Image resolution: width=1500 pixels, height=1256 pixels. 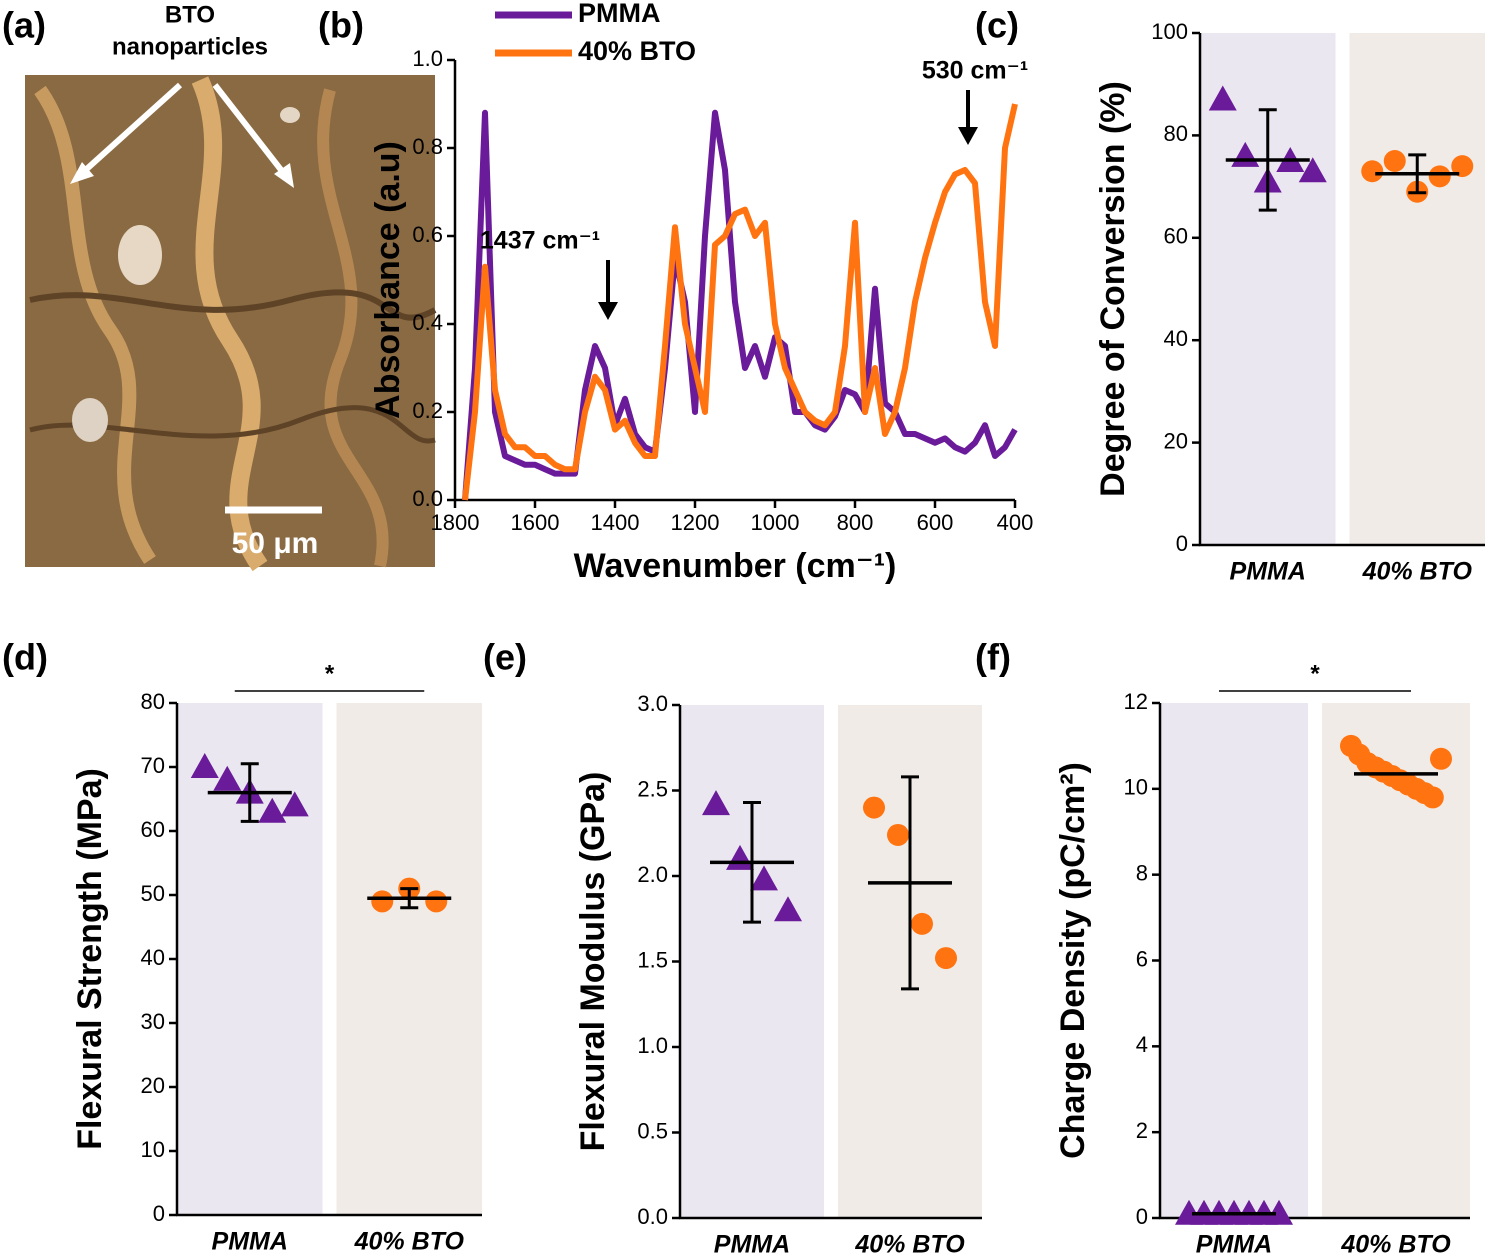 I want to click on y-tick-label: 12, so click(x=1136, y=701).